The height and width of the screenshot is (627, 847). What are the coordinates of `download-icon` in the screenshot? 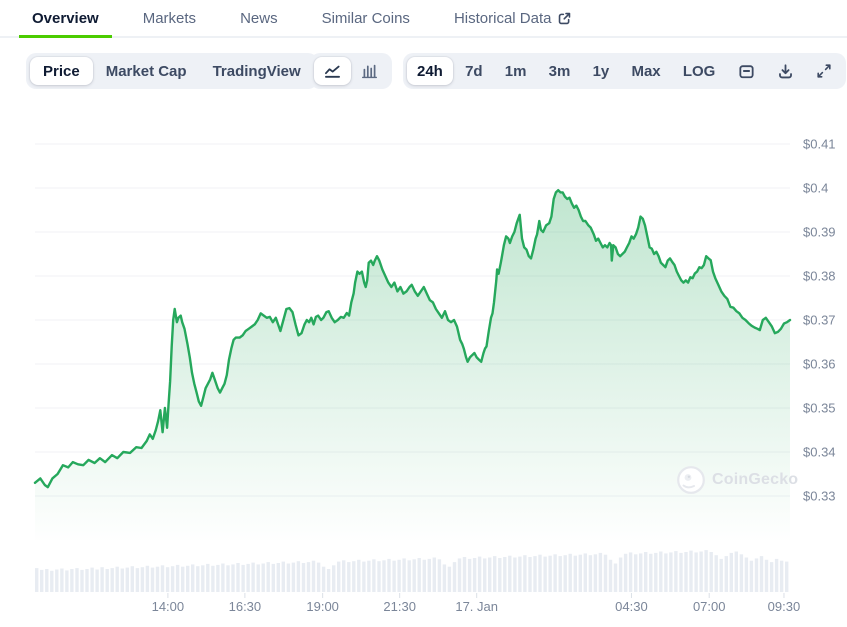 It's located at (785, 71).